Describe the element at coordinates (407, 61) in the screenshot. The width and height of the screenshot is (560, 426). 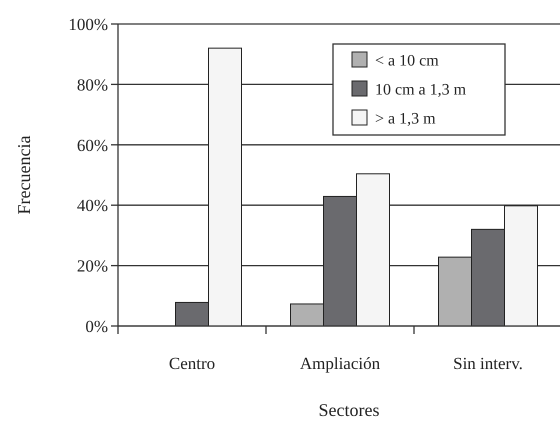
I see `legend-label: < a 10 cm` at that location.